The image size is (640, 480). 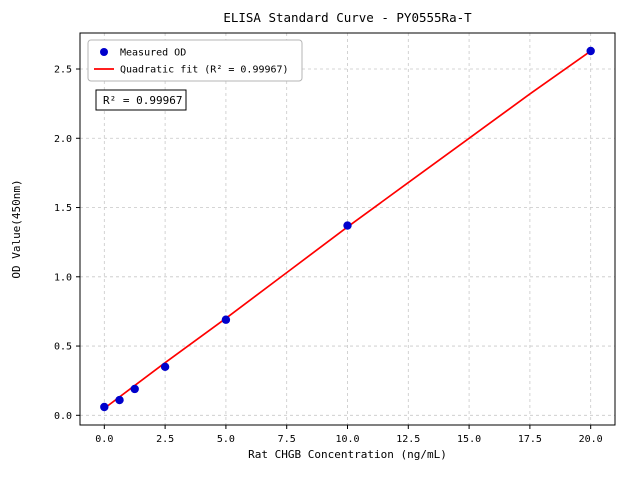 I want to click on x-tick-label: 10.0, so click(x=347, y=439).